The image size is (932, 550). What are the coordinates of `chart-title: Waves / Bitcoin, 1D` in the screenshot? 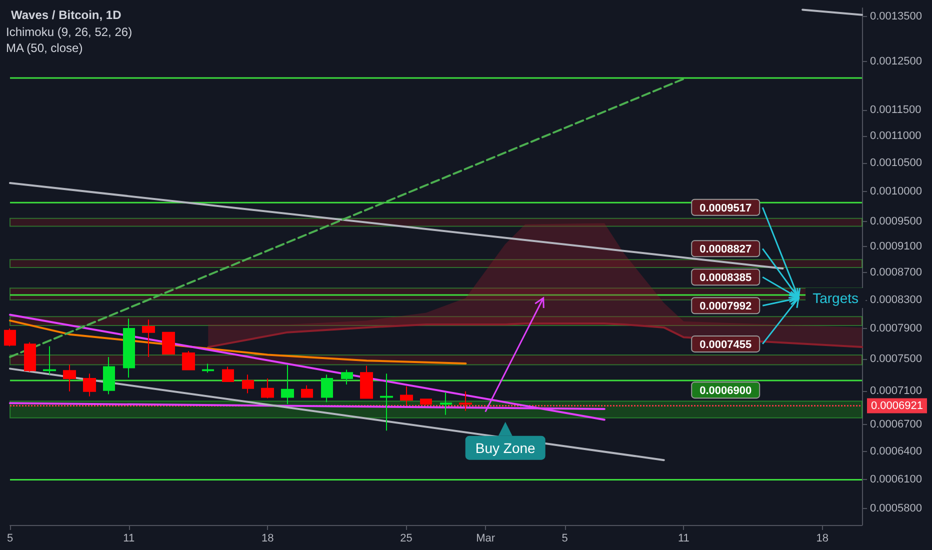 It's located at (66, 15).